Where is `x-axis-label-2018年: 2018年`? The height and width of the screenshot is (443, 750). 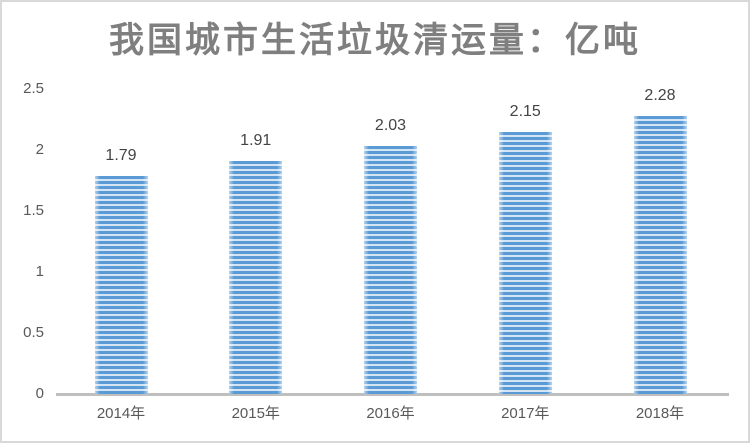 x-axis-label-2018年: 2018年 is located at coordinates (660, 413).